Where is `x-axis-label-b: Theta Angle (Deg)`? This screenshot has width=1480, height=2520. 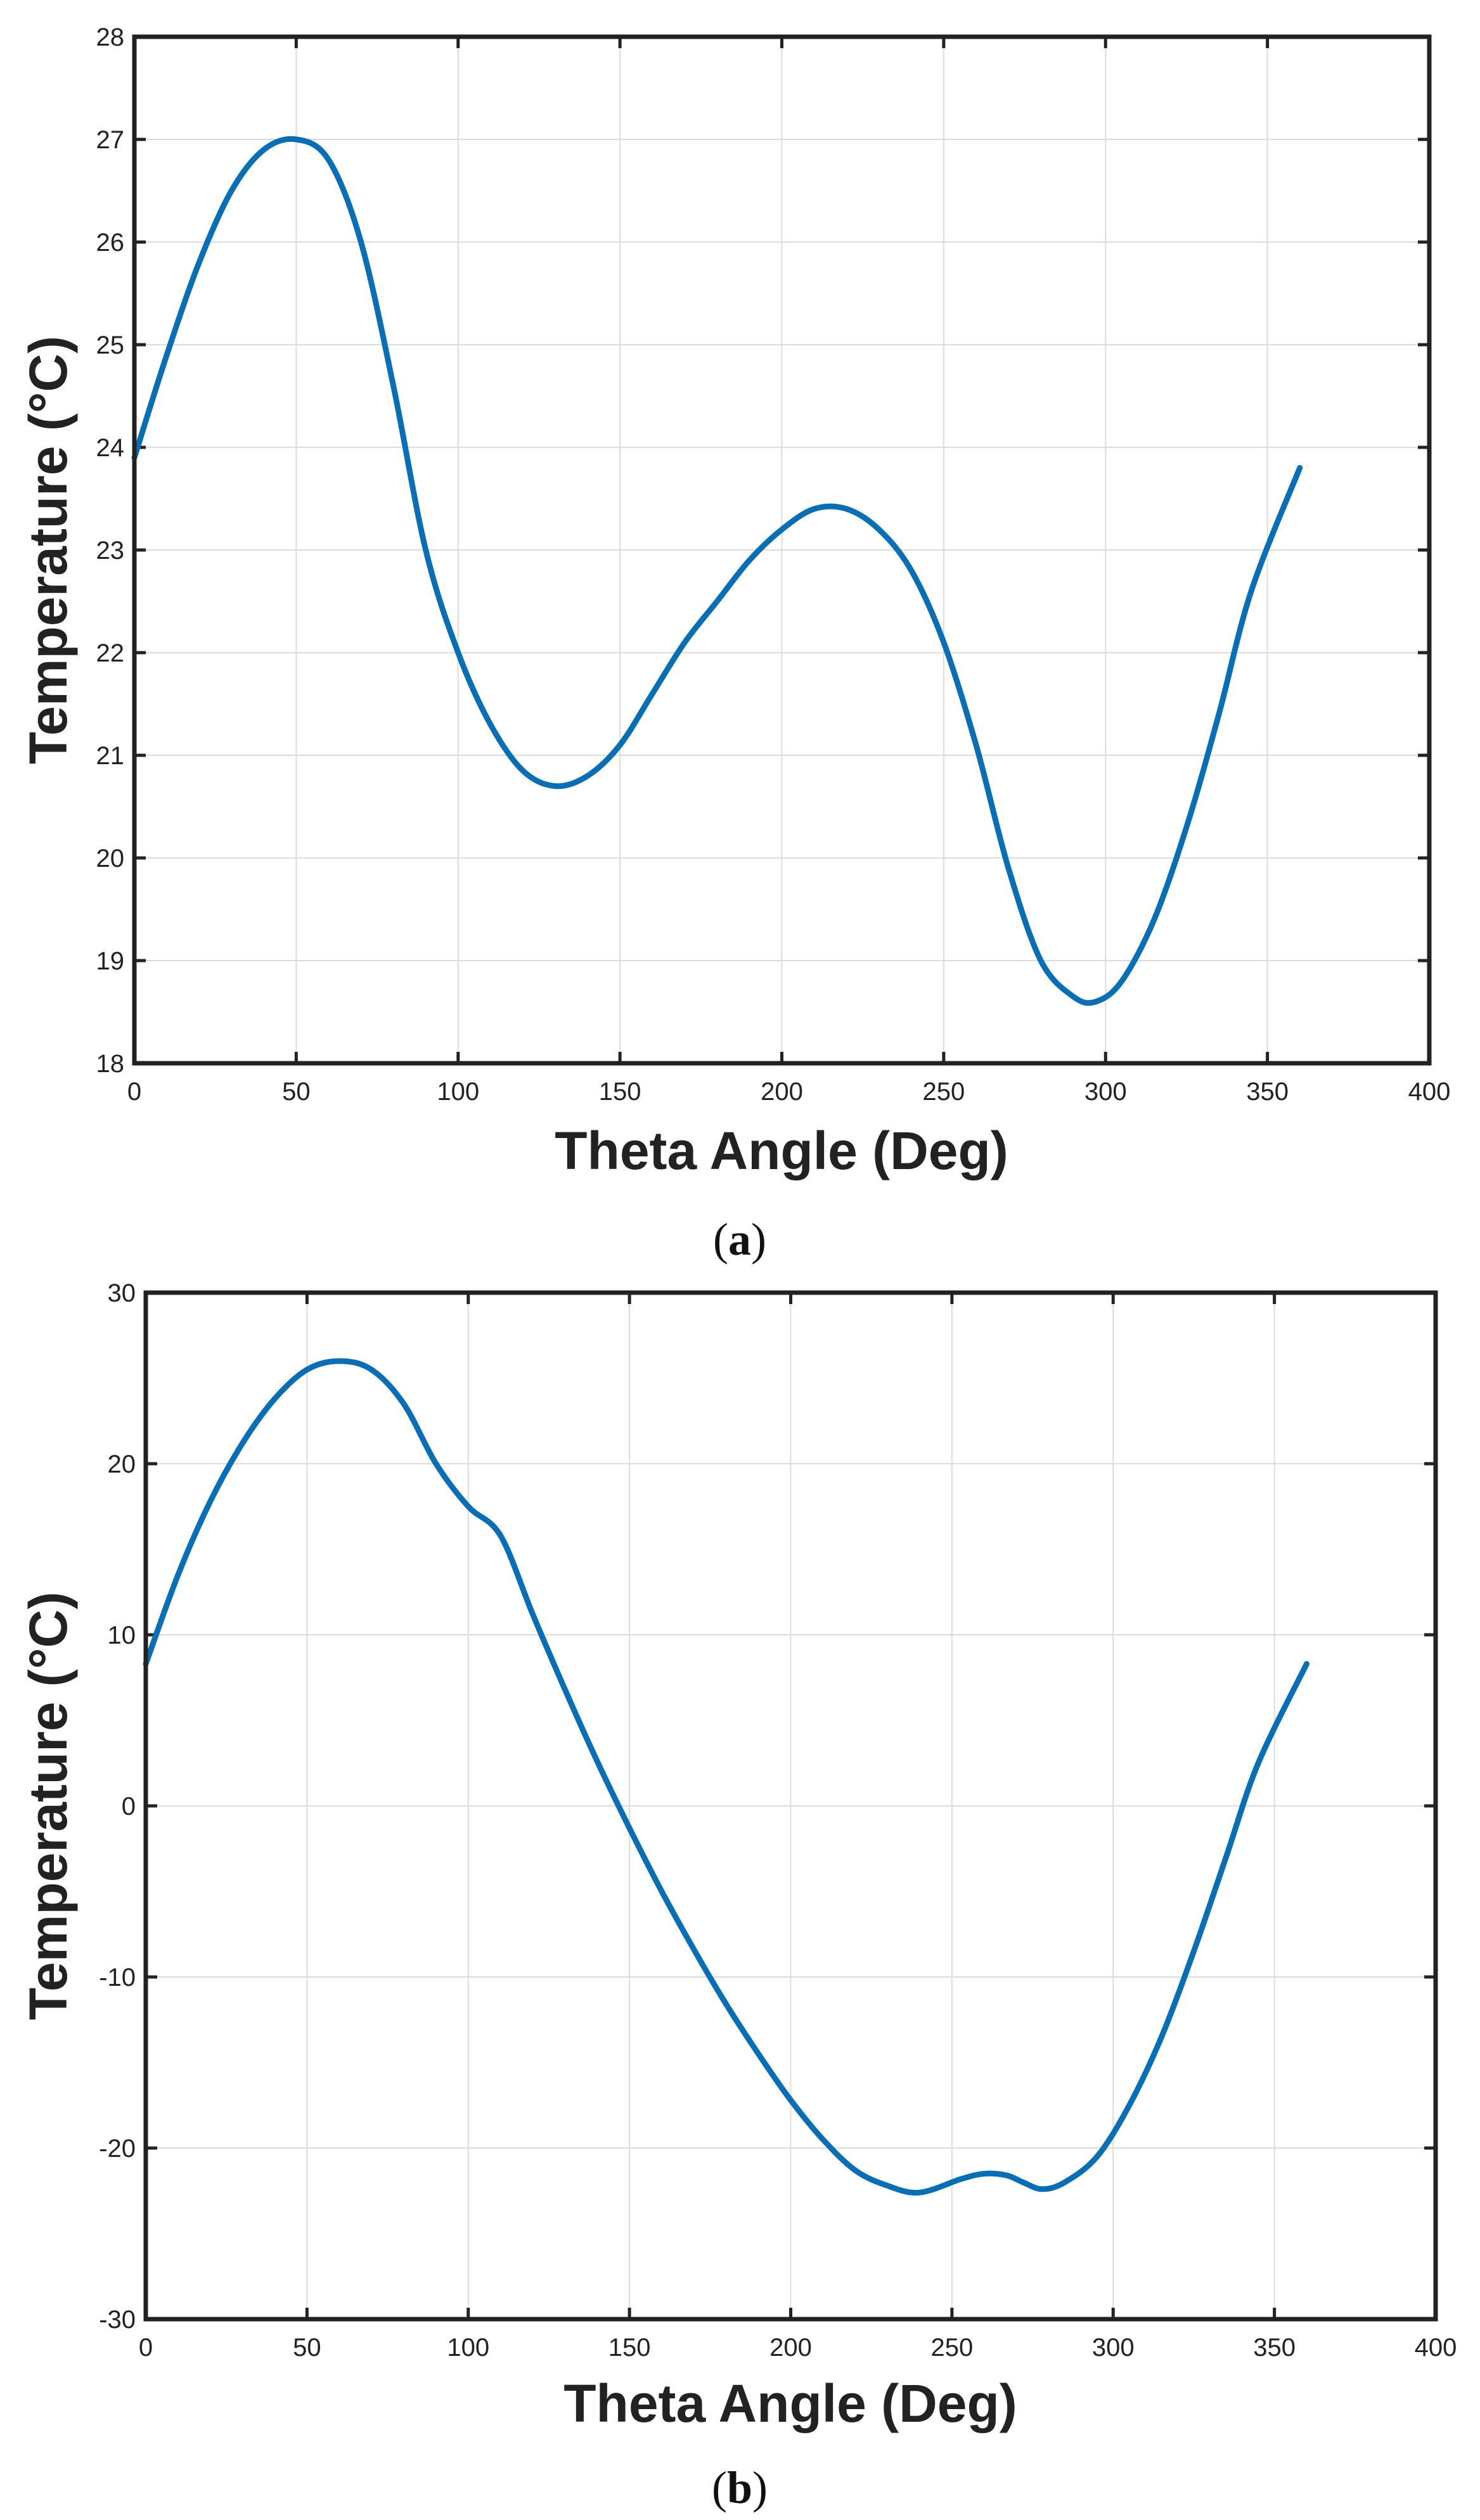
x-axis-label-b: Theta Angle (Deg) is located at coordinates (790, 2403).